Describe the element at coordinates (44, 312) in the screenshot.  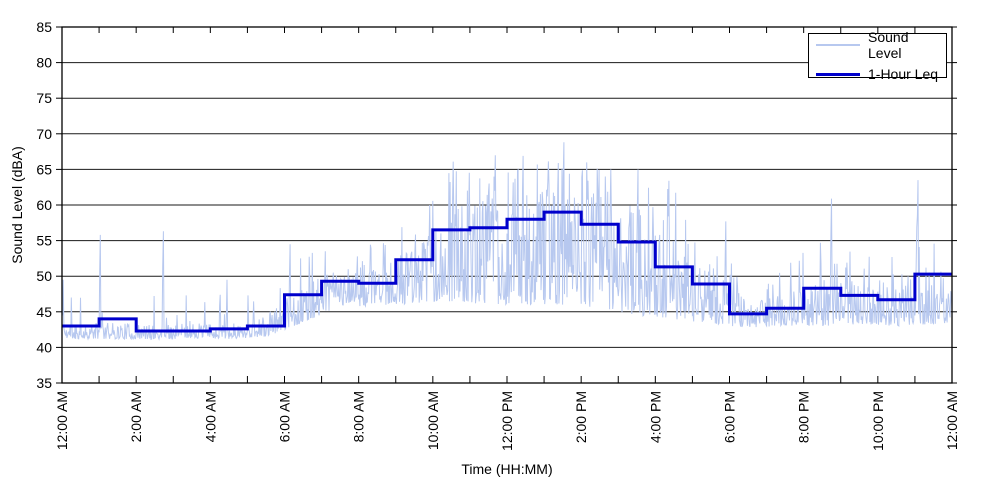
I see `y-tick-label: 45` at that location.